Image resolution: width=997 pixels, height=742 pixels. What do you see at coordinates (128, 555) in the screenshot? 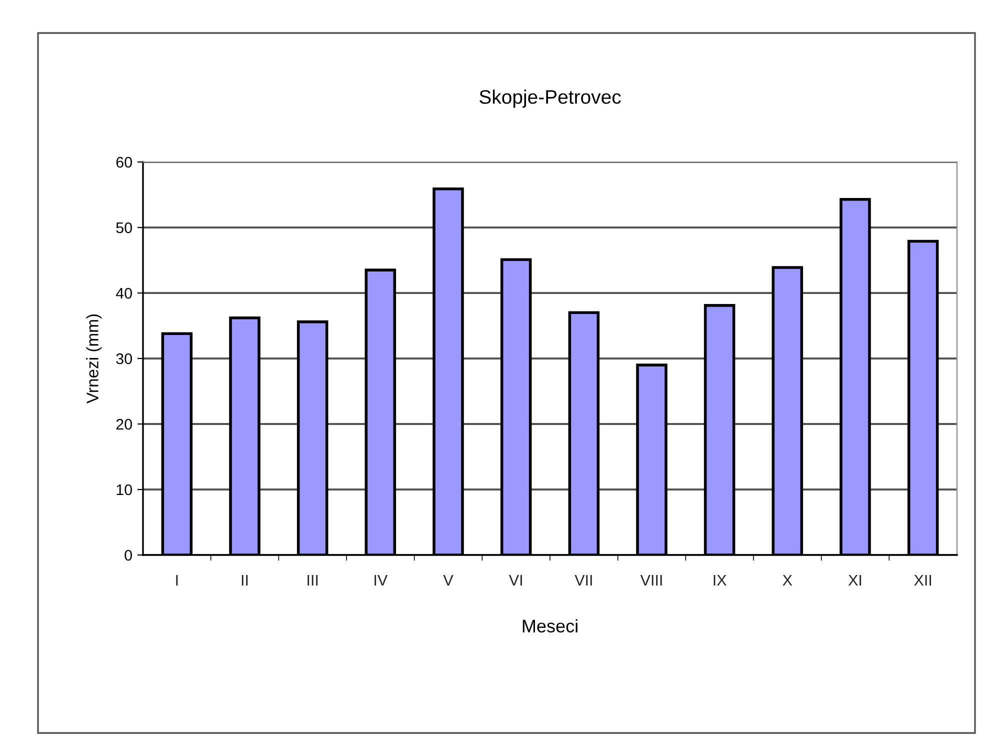
I see `y-tick-label: 0` at bounding box center [128, 555].